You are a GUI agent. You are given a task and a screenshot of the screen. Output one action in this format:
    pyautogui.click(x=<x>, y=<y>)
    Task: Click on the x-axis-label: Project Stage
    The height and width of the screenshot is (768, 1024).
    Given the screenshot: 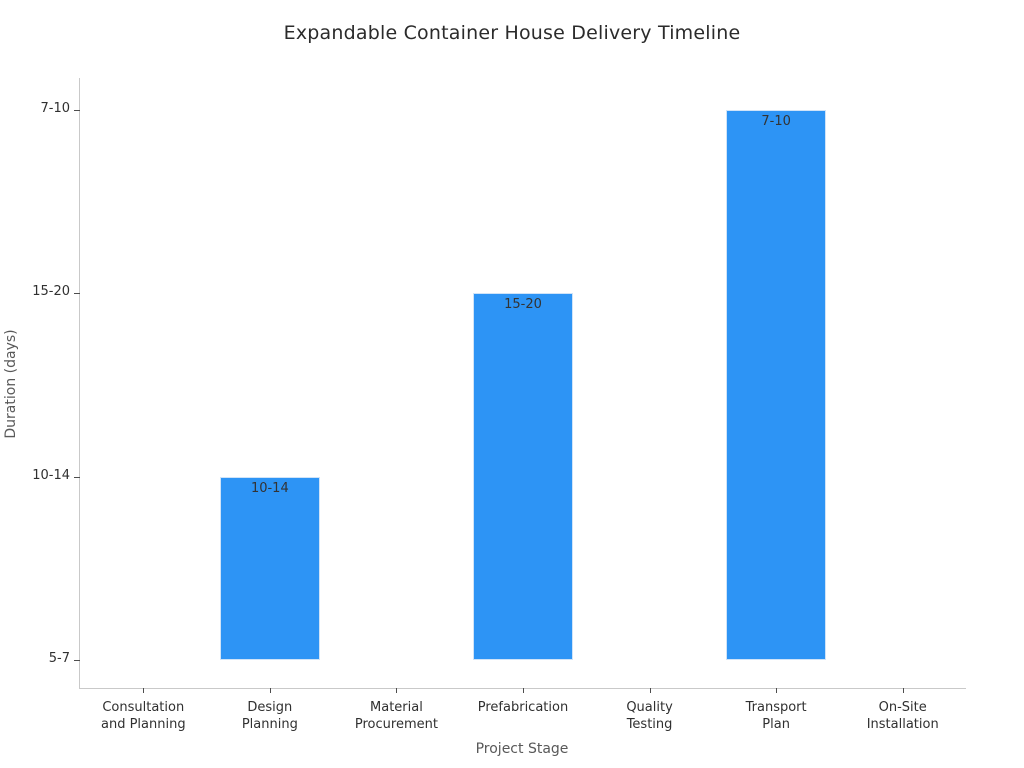 What is the action you would take?
    pyautogui.click(x=522, y=749)
    